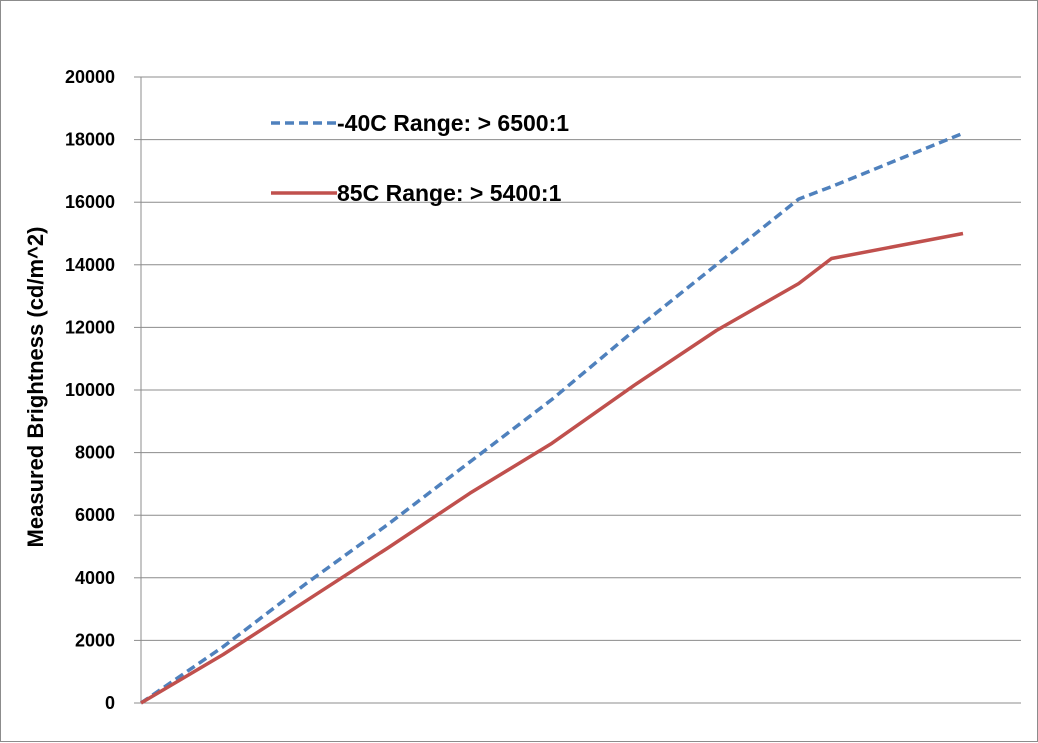 The width and height of the screenshot is (1038, 743). I want to click on y-tick-label: 12000, so click(90, 327).